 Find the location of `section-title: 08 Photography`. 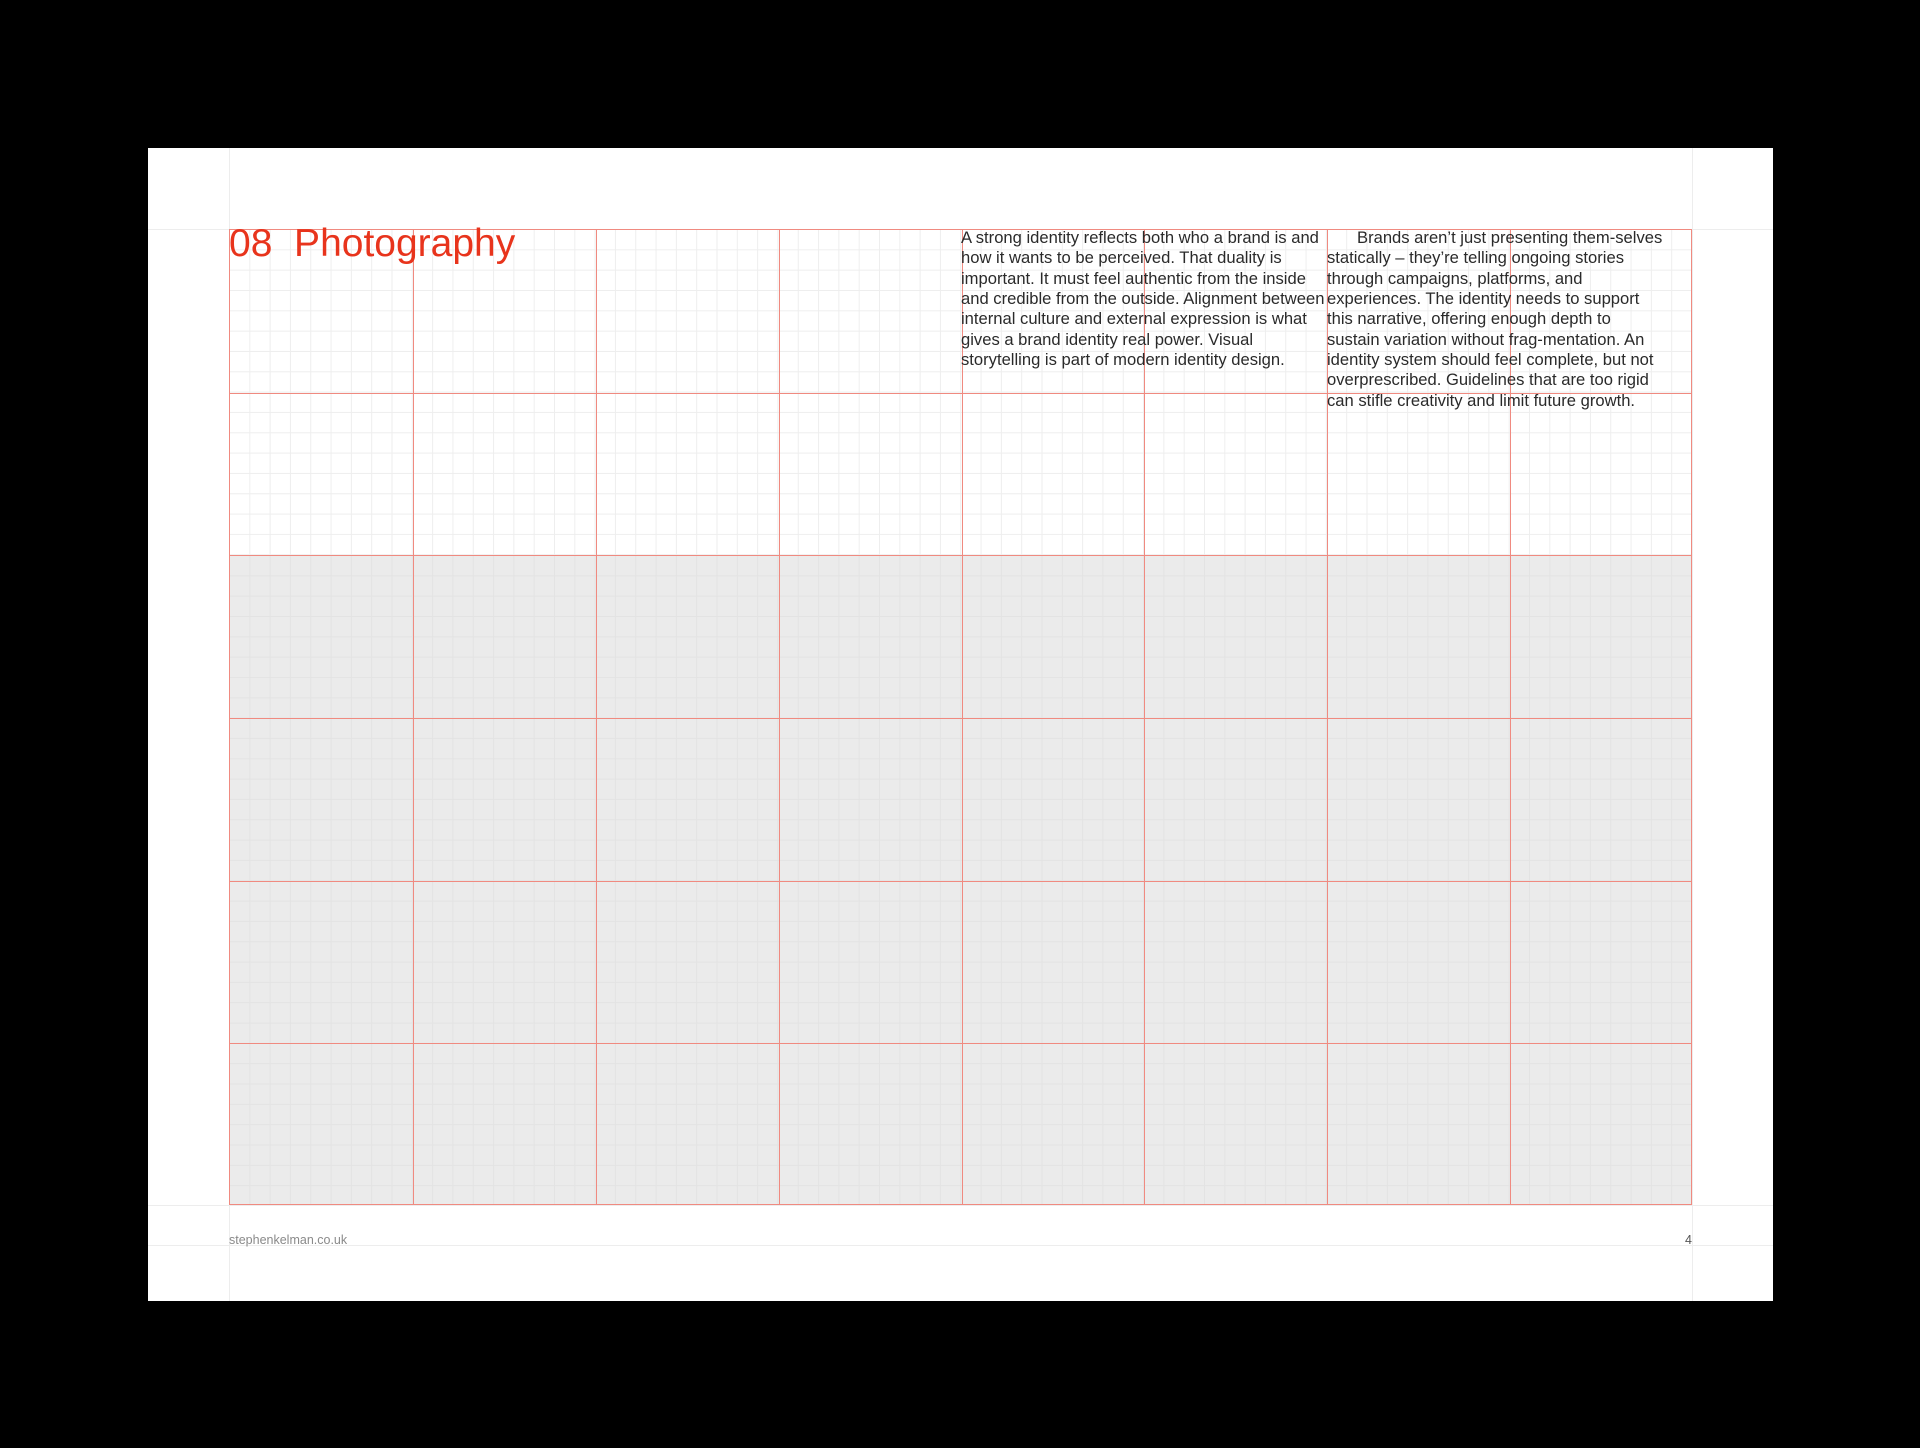

section-title: 08 Photography is located at coordinates (372, 243).